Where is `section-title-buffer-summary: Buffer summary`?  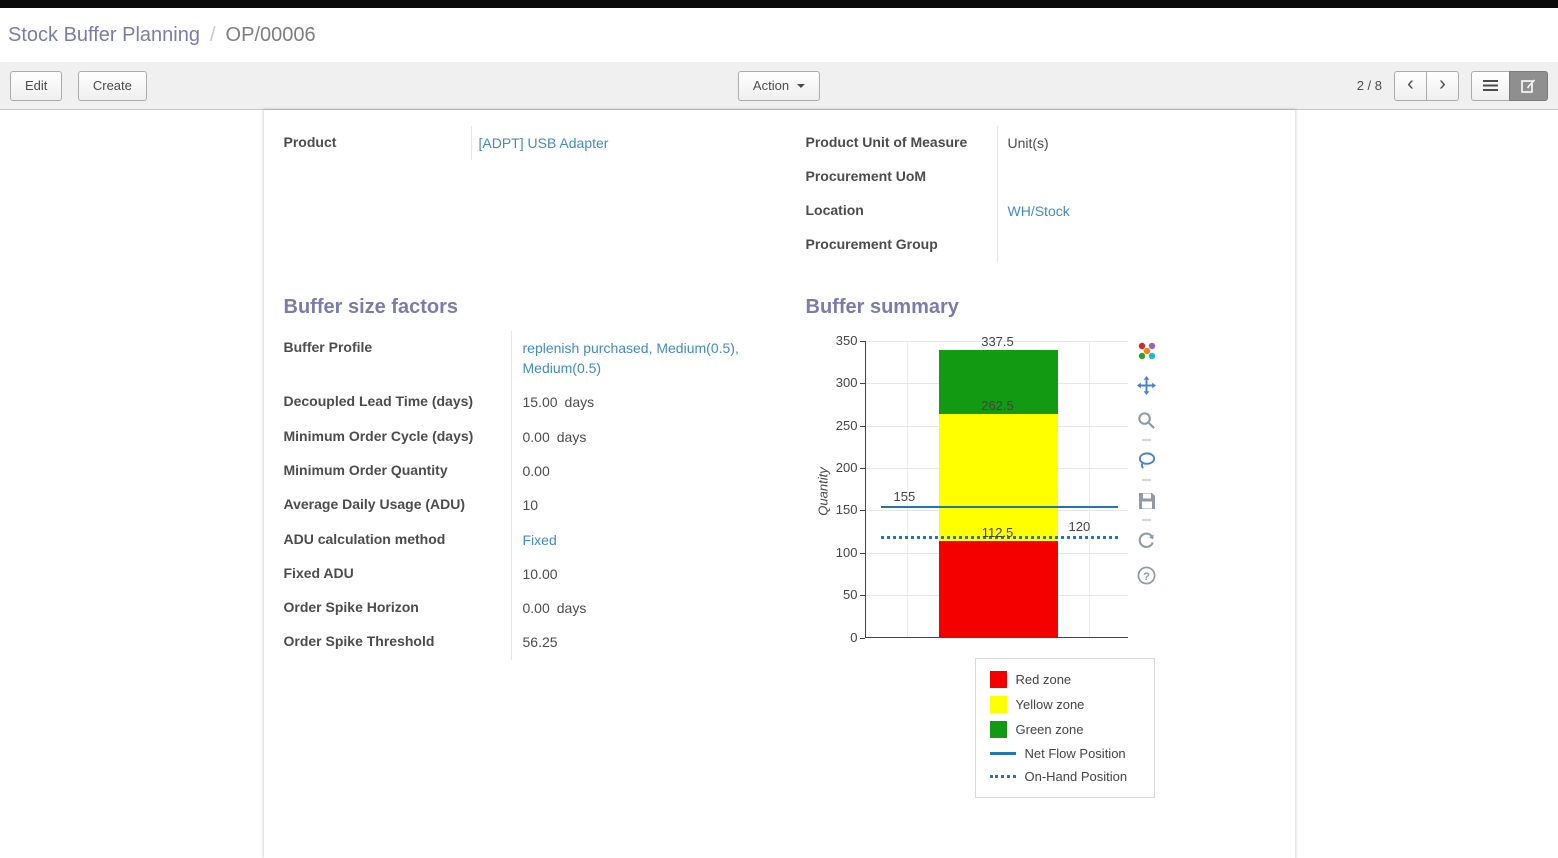
section-title-buffer-summary: Buffer summary is located at coordinates (882, 306).